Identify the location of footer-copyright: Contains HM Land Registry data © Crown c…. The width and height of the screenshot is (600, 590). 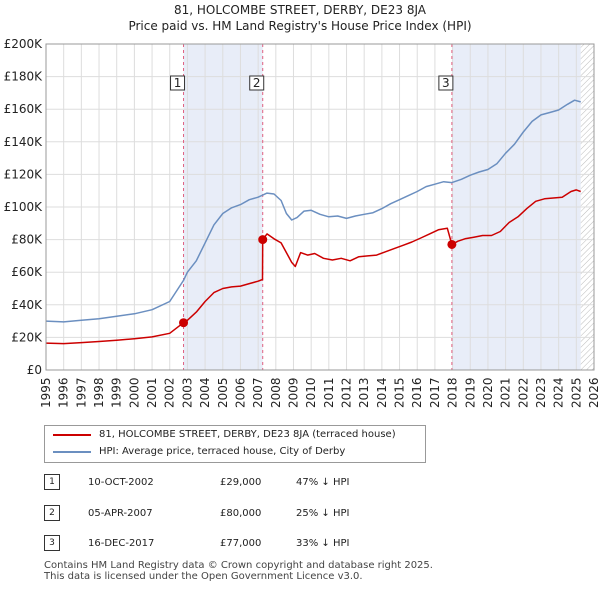
(238, 565).